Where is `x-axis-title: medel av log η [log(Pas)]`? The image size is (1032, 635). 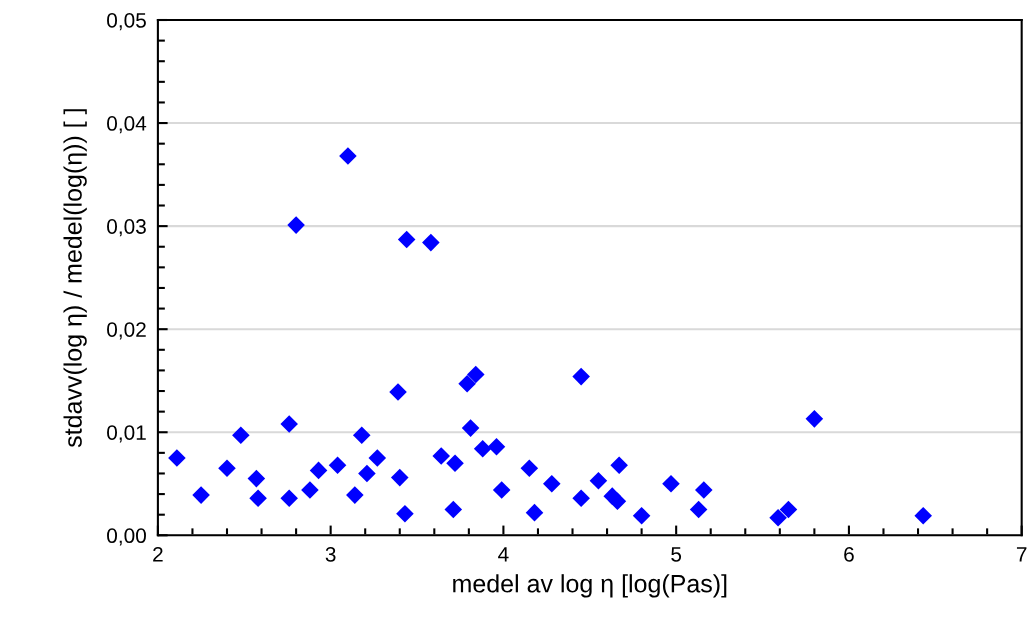 x-axis-title: medel av log η [log(Pas)] is located at coordinates (590, 586).